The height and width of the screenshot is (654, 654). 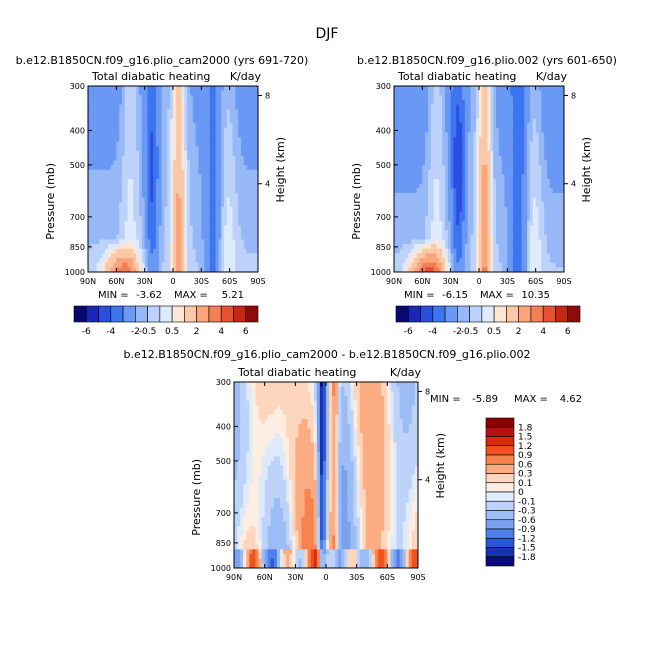 What do you see at coordinates (422, 281) in the screenshot?
I see `x-tick-label: 60N` at bounding box center [422, 281].